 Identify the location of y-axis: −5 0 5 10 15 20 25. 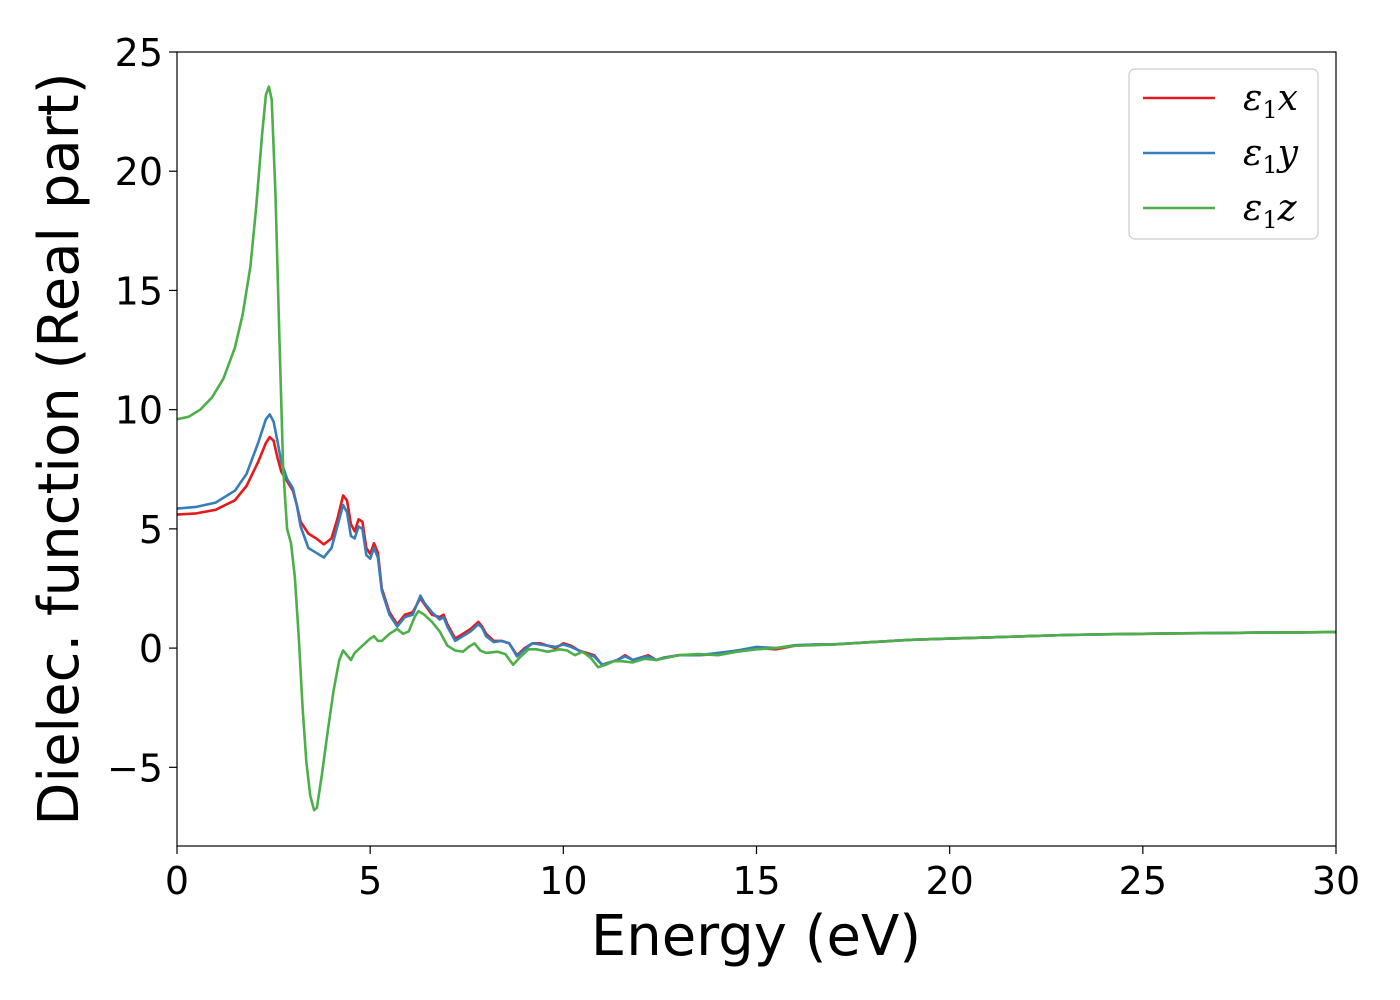
(142, 410).